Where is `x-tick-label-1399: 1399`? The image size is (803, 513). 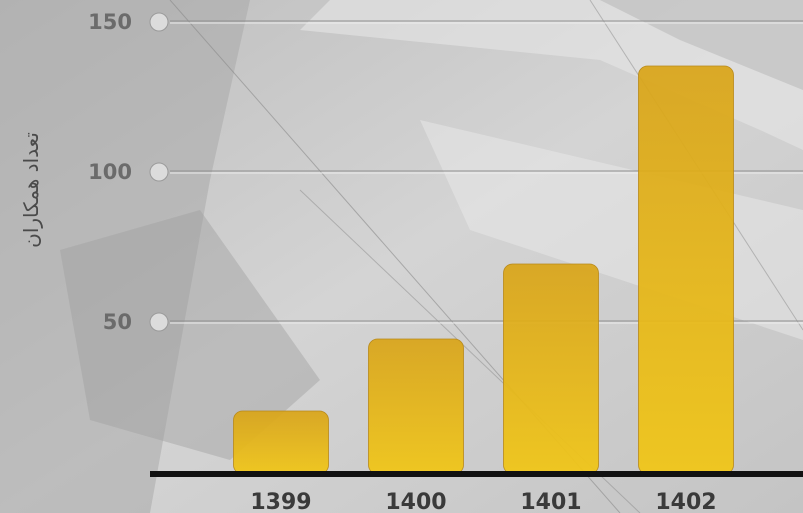 x-tick-label-1399: 1399 is located at coordinates (280, 501).